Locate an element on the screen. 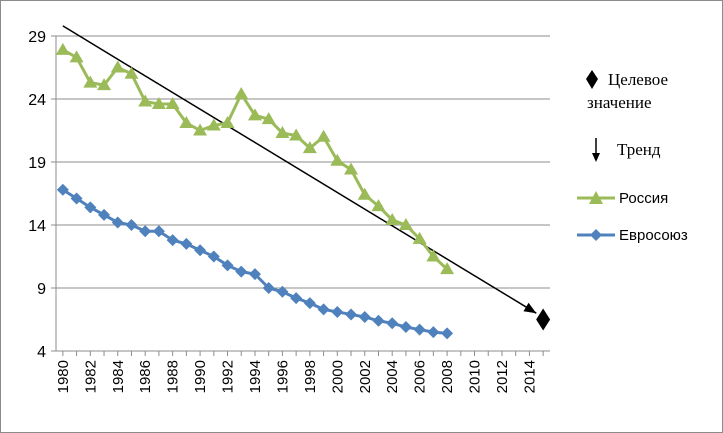 This screenshot has width=723, height=433. point-россия-1984 is located at coordinates (117, 66).